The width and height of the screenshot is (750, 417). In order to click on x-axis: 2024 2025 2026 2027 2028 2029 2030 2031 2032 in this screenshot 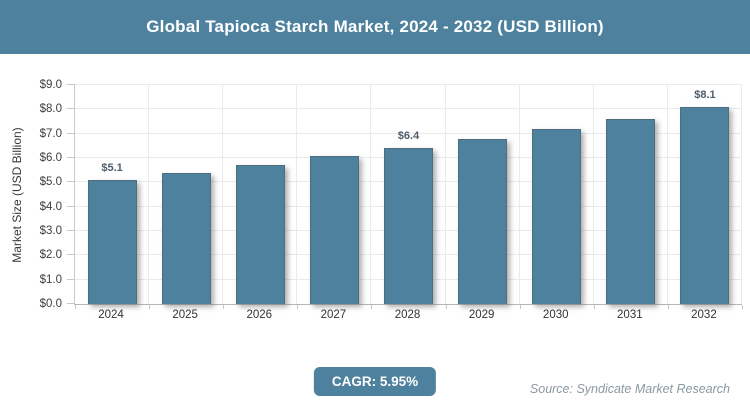, I will do `click(407, 318)`.